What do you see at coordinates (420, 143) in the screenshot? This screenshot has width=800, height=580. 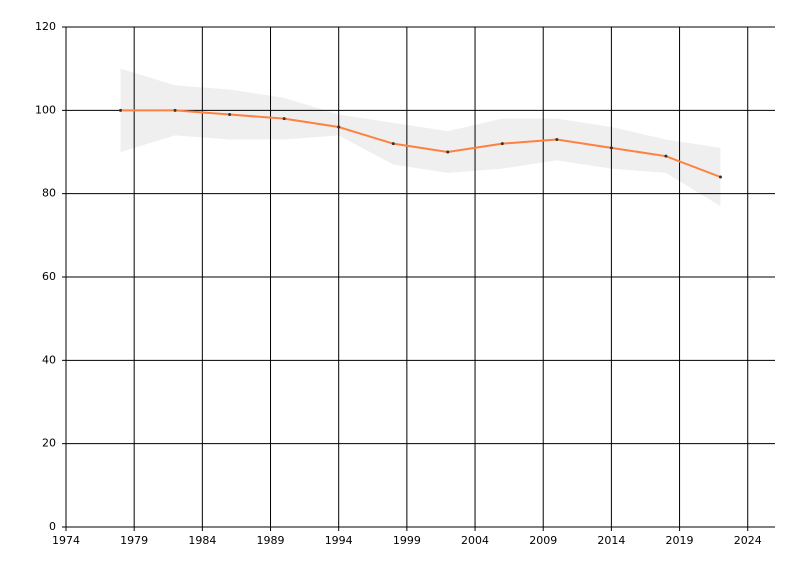 I see `data-line` at bounding box center [420, 143].